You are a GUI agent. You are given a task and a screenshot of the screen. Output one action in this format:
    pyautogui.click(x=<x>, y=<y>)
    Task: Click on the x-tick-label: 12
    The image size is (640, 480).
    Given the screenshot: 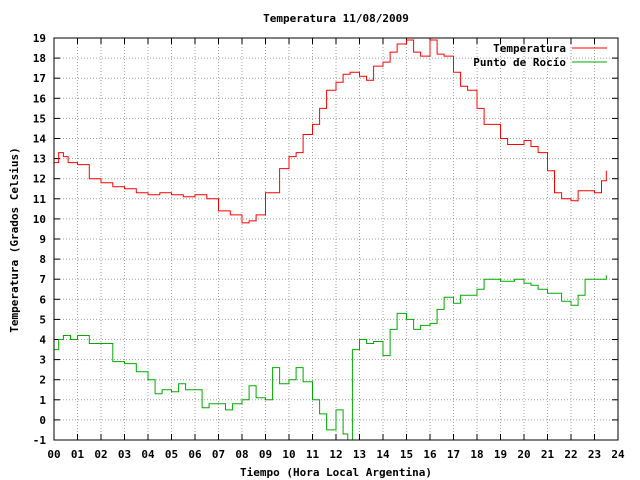 What is the action you would take?
    pyautogui.click(x=335, y=454)
    